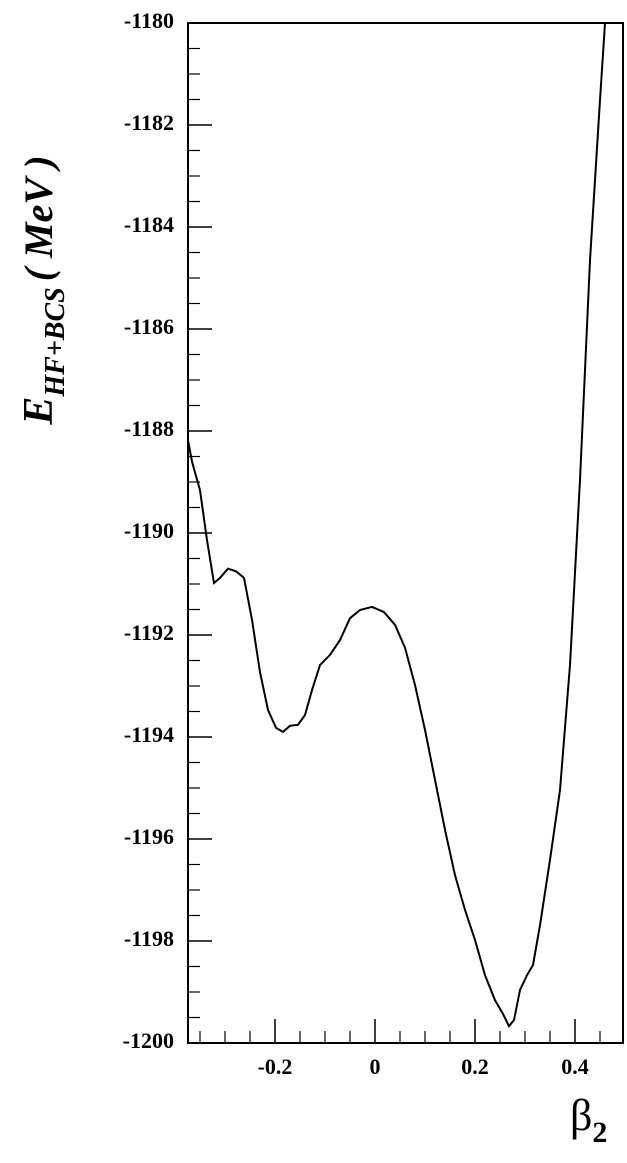 The height and width of the screenshot is (1163, 627). Describe the element at coordinates (149, 20) in the screenshot. I see `y-tick-label: -1180` at that location.